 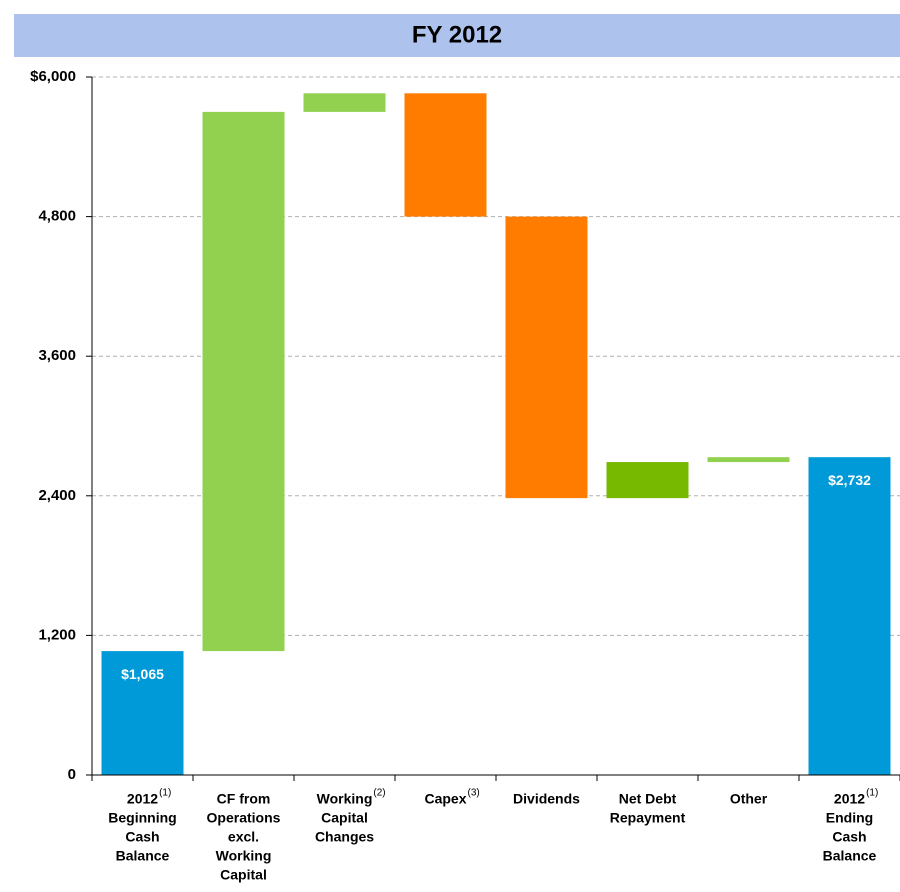 I want to click on x-tick-label: Ending, so click(x=849, y=818).